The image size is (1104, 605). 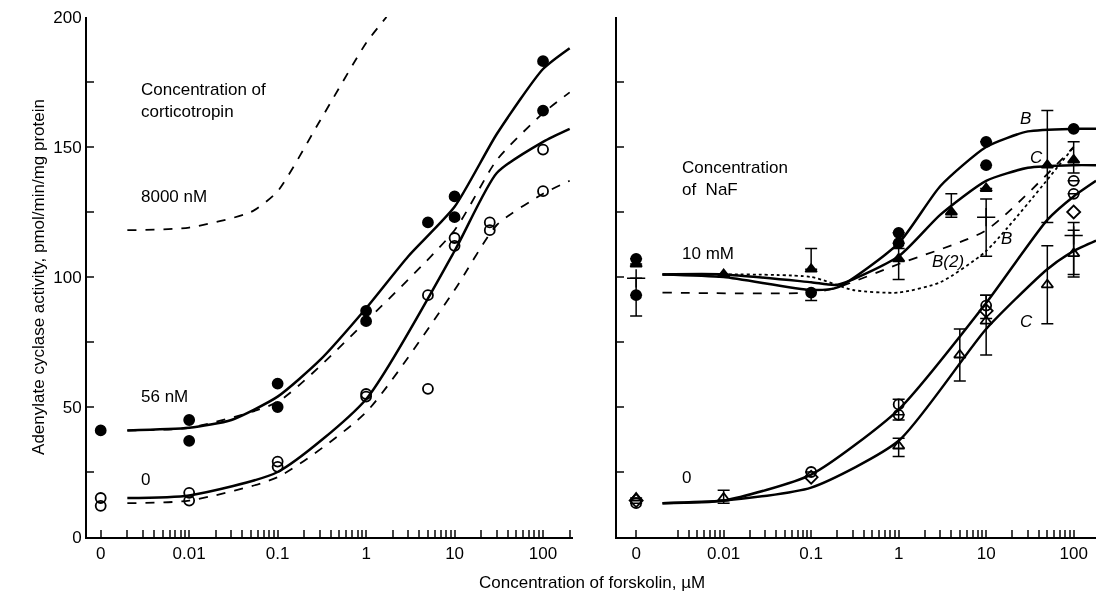 What do you see at coordinates (67, 147) in the screenshot?
I see `y-tick-label: 150` at bounding box center [67, 147].